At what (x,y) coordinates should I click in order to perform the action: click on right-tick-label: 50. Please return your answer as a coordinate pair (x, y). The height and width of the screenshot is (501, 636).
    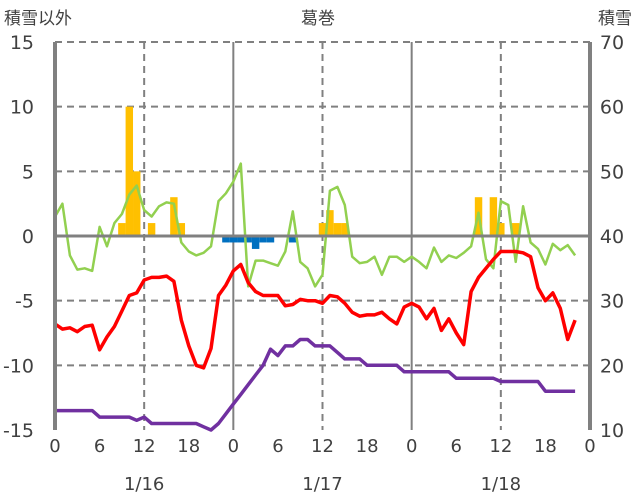
    Looking at the image, I should click on (612, 172).